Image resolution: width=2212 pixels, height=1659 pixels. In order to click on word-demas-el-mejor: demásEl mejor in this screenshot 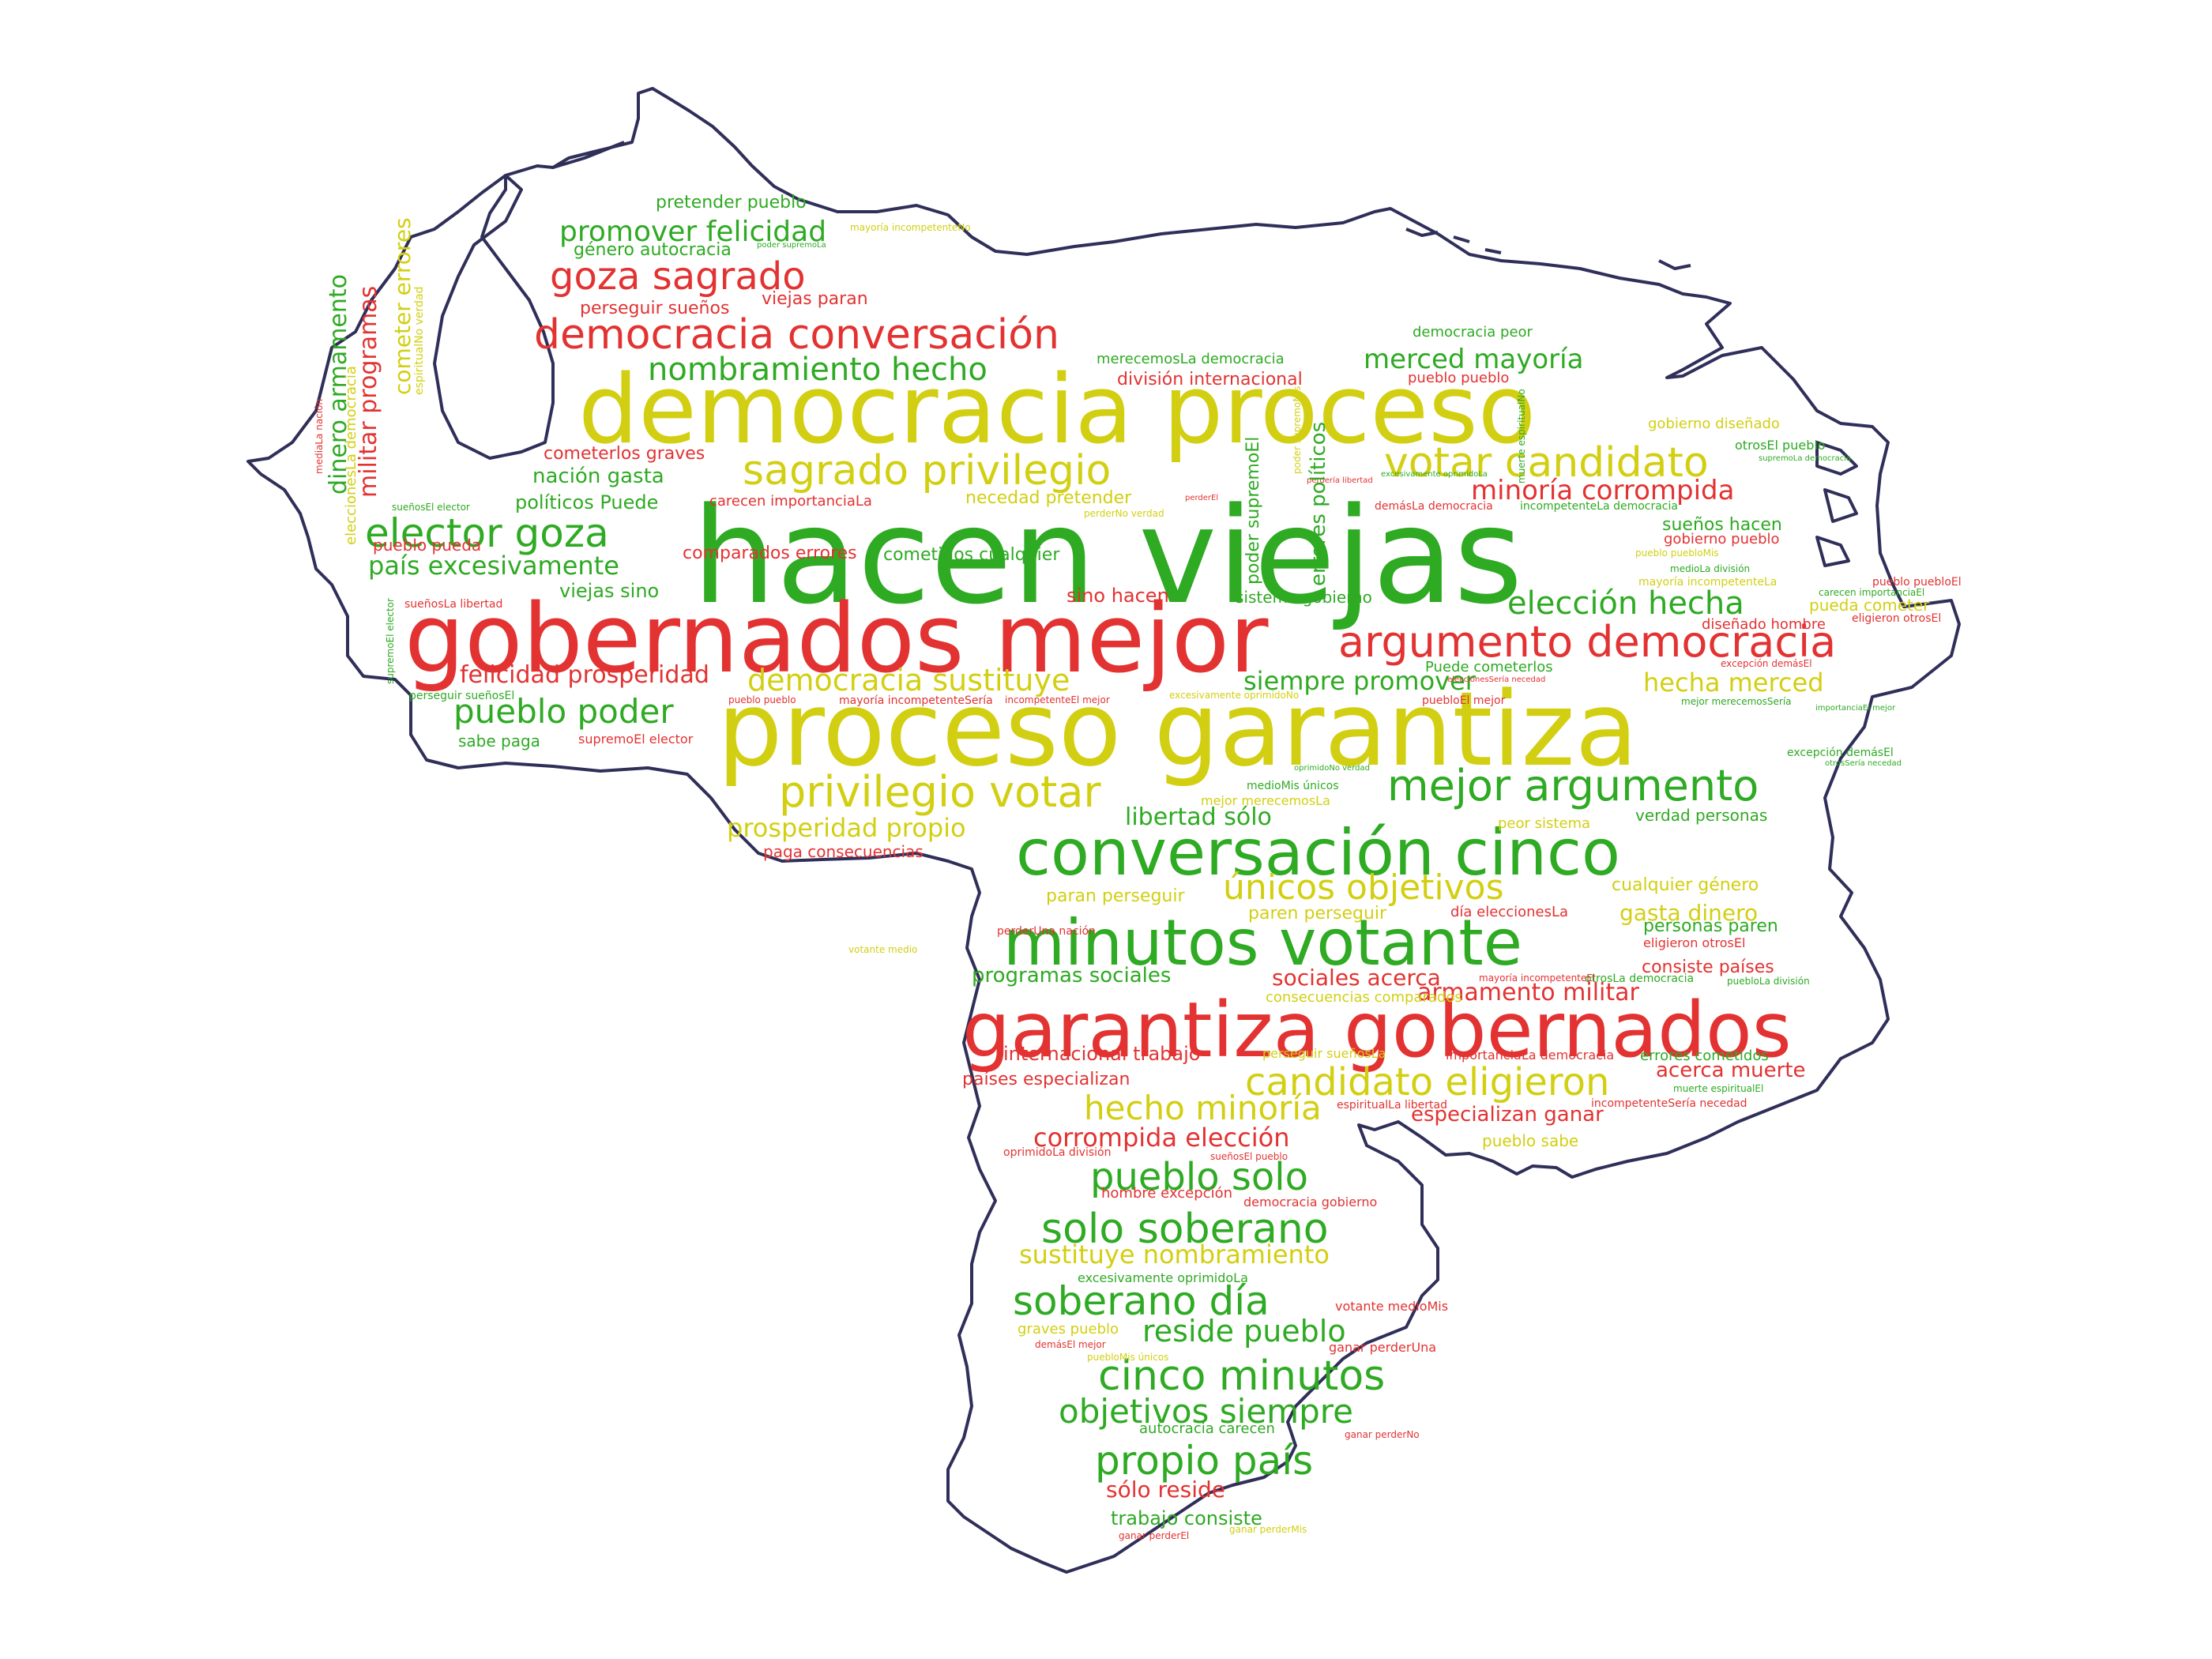, I will do `click(1071, 1345)`.